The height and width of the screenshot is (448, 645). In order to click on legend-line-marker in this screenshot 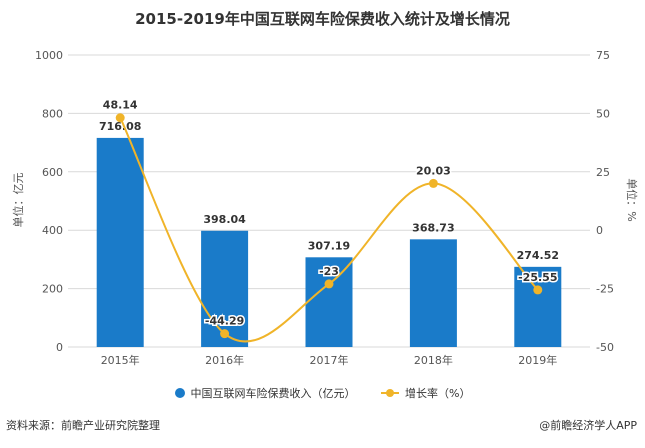, I will do `click(390, 393)`.